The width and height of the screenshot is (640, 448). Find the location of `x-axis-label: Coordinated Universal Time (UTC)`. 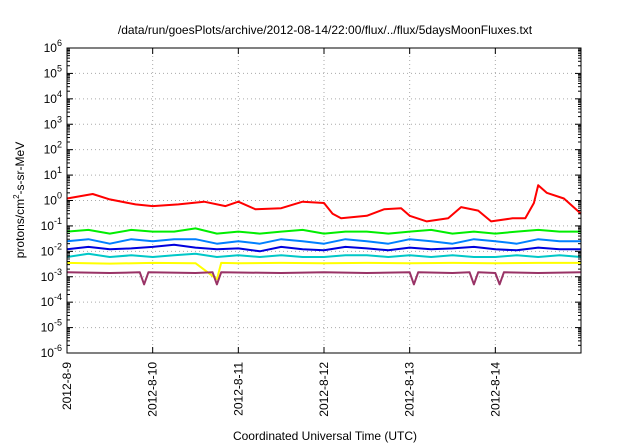

x-axis-label: Coordinated Universal Time (UTC) is located at coordinates (325, 436).